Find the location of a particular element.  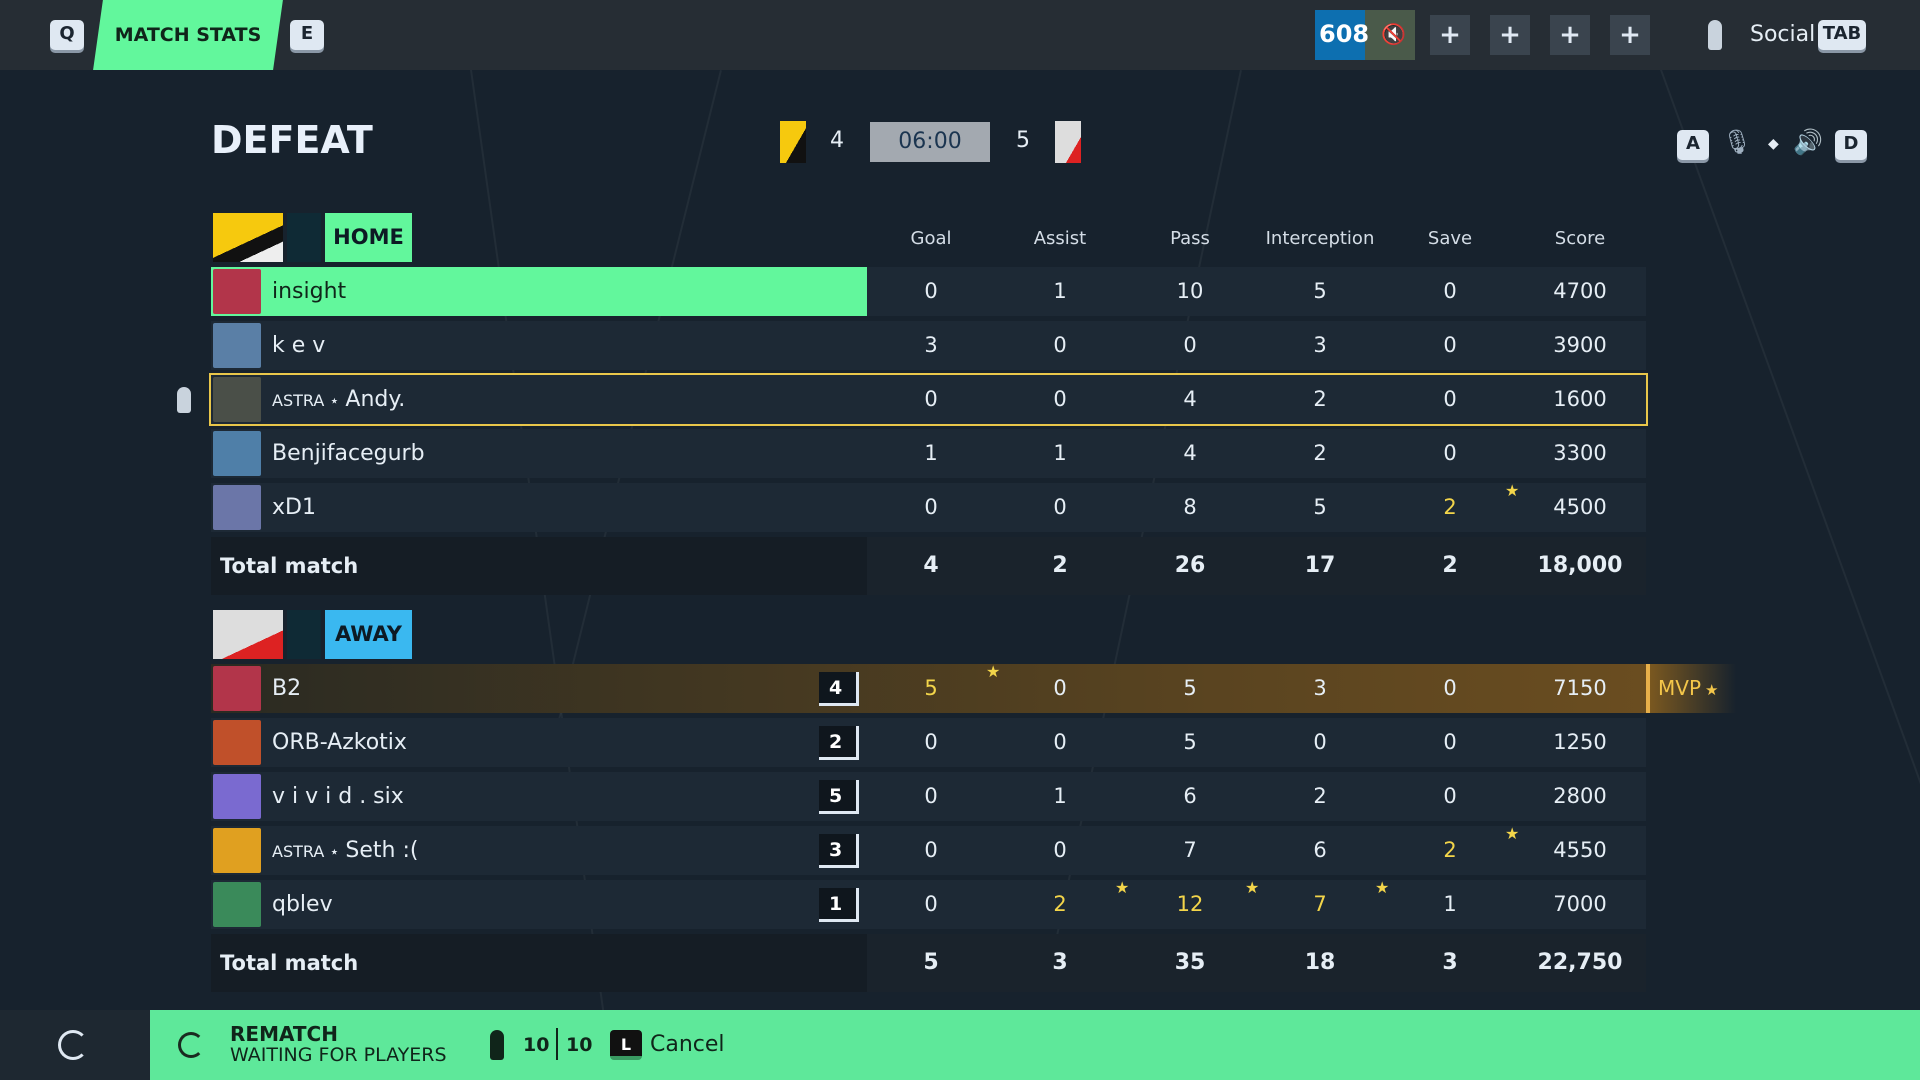

player-row: ASTRA ⋆ Seth :(3 0 0 7 6 2 ★ 4550 is located at coordinates (928, 849).